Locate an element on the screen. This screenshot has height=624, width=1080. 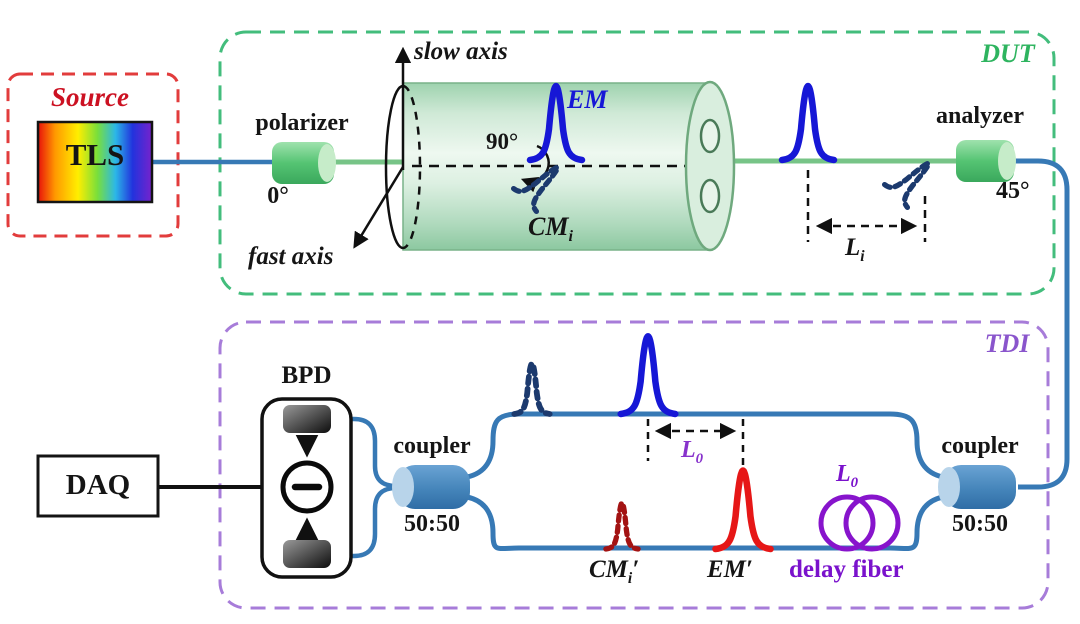
cm-prime-peak is located at coordinates (622, 526).